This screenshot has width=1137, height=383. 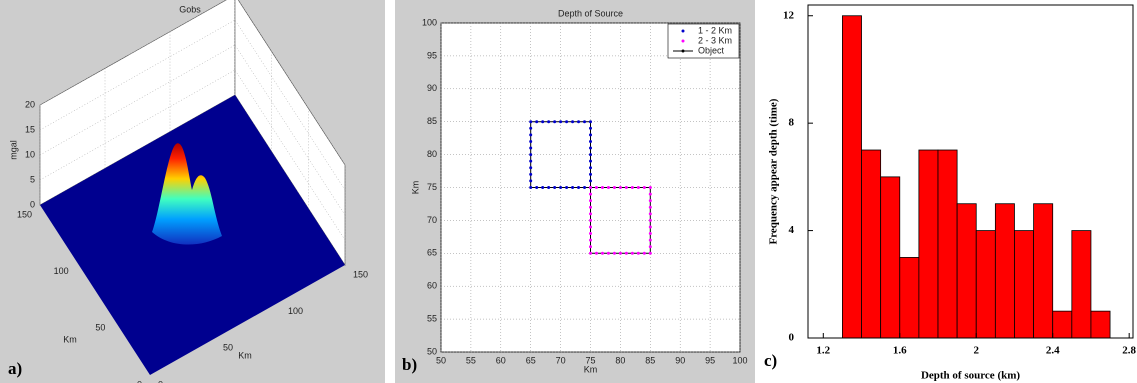 What do you see at coordinates (770, 360) in the screenshot?
I see `panel-label: c)` at bounding box center [770, 360].